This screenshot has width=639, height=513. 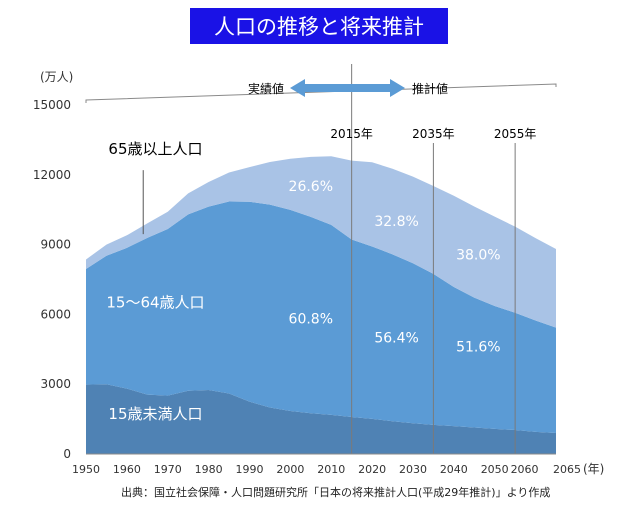 I want to click on x-tick-label: 2000, so click(x=290, y=469).